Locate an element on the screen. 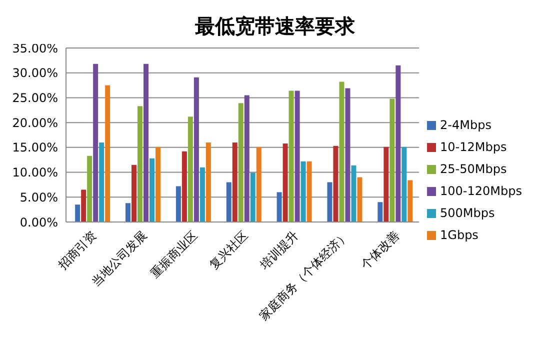 Image resolution: width=550 pixels, height=339 pixels. y-tick-label: 30.00% is located at coordinates (35, 73).